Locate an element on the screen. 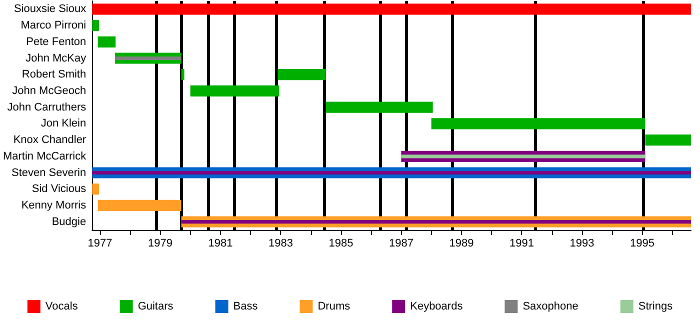 This screenshot has width=700, height=320. x-tick-label: 1983 is located at coordinates (280, 244).